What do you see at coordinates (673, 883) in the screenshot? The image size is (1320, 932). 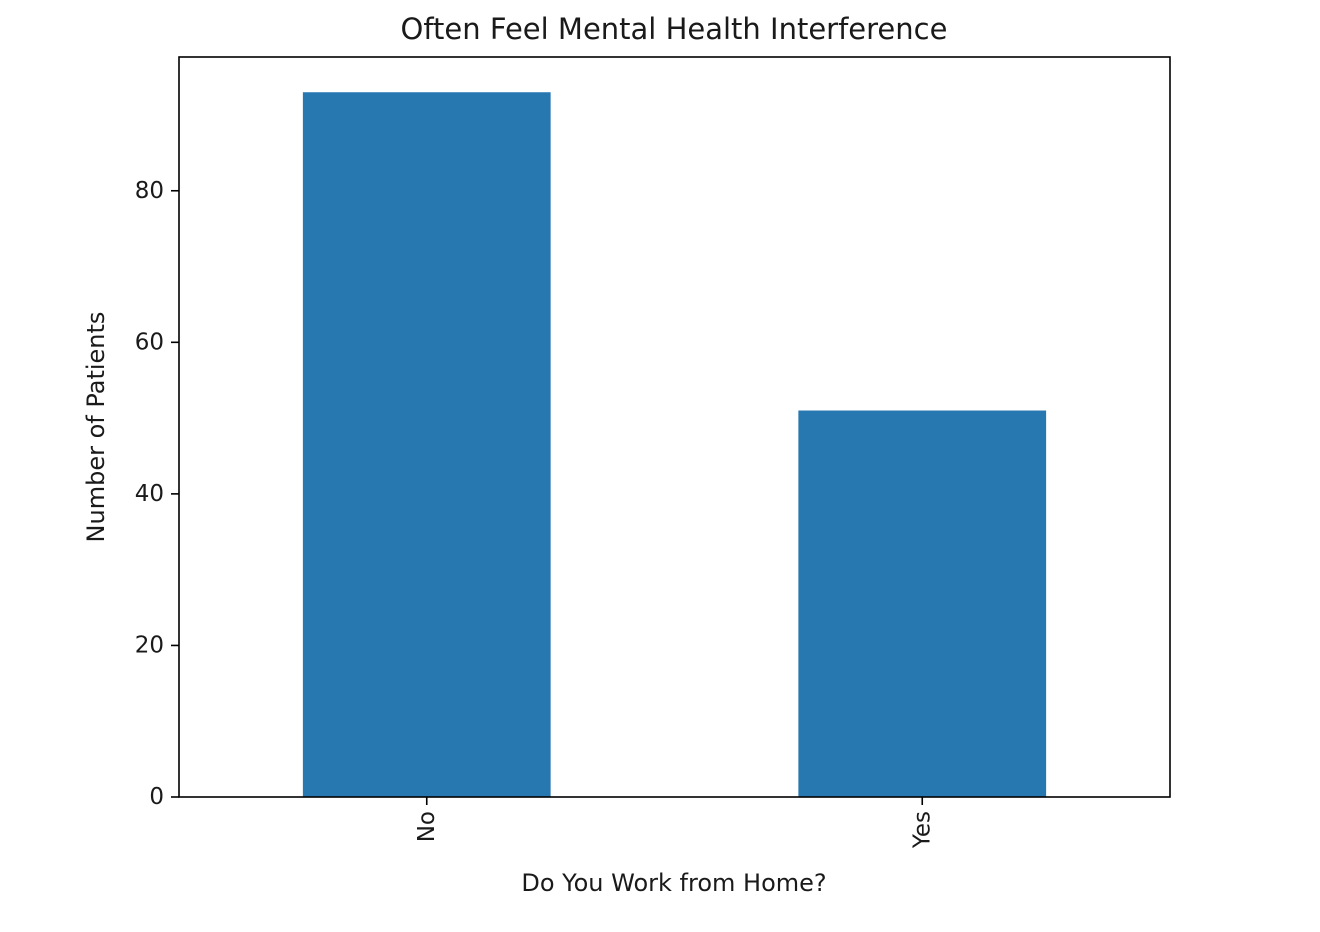 I see `x-axis-label: Do You Work from Home?` at bounding box center [673, 883].